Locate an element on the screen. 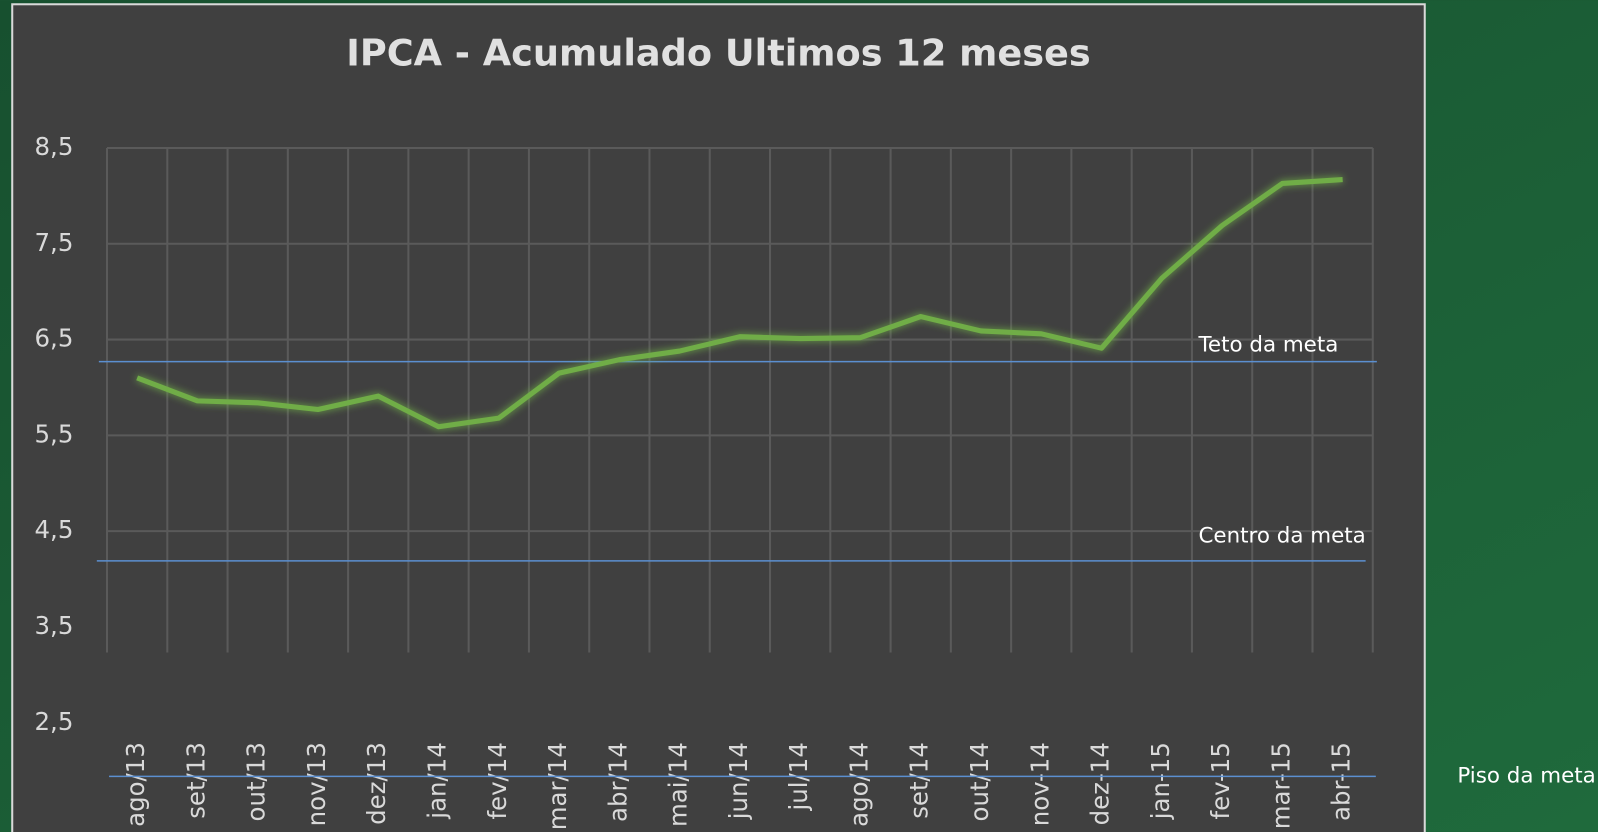 This screenshot has width=1598, height=832. x-tick-label: jan-15 is located at coordinates (1160, 781).